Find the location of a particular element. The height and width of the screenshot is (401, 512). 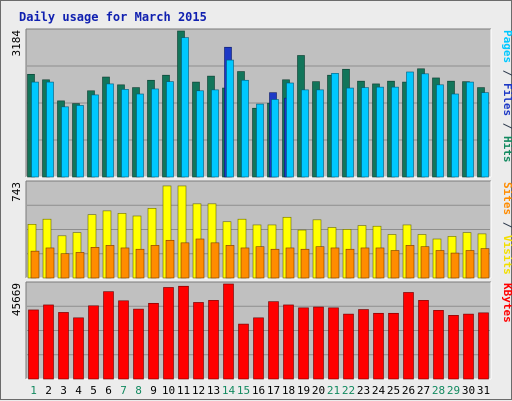

x-tick-label-day-19: 19 is located at coordinates (303, 390).